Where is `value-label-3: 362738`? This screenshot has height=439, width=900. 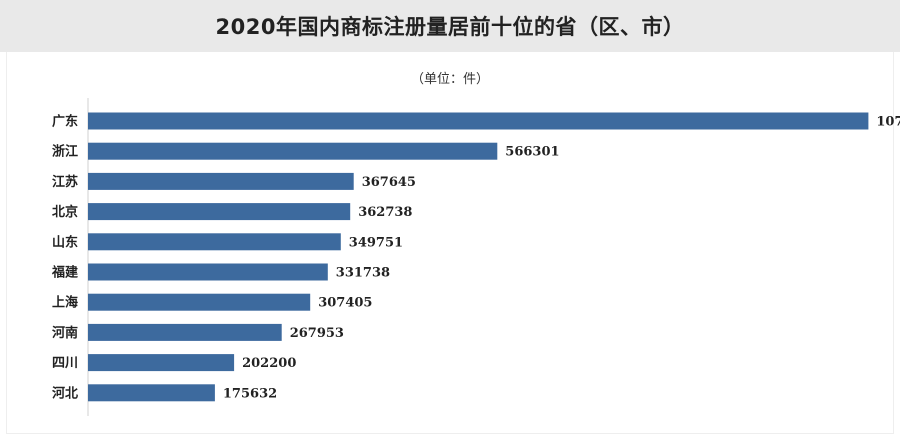
value-label-3: 362738 is located at coordinates (385, 212).